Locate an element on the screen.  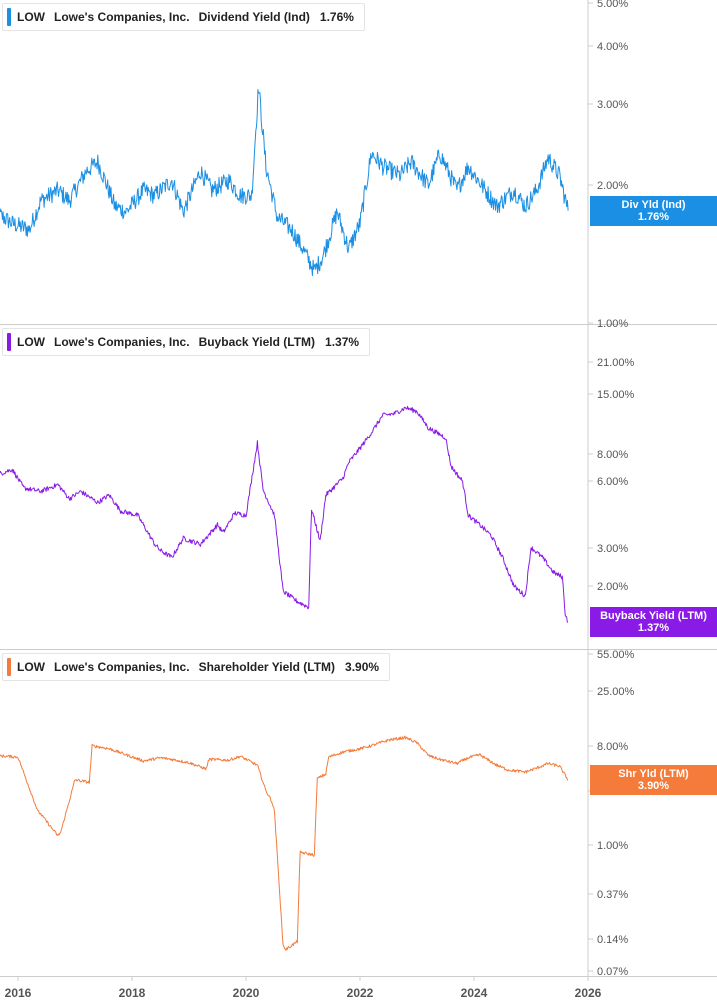
current-value-tag-shareholder: Shr Yld (LTM) 3.90% is located at coordinates (653, 780).